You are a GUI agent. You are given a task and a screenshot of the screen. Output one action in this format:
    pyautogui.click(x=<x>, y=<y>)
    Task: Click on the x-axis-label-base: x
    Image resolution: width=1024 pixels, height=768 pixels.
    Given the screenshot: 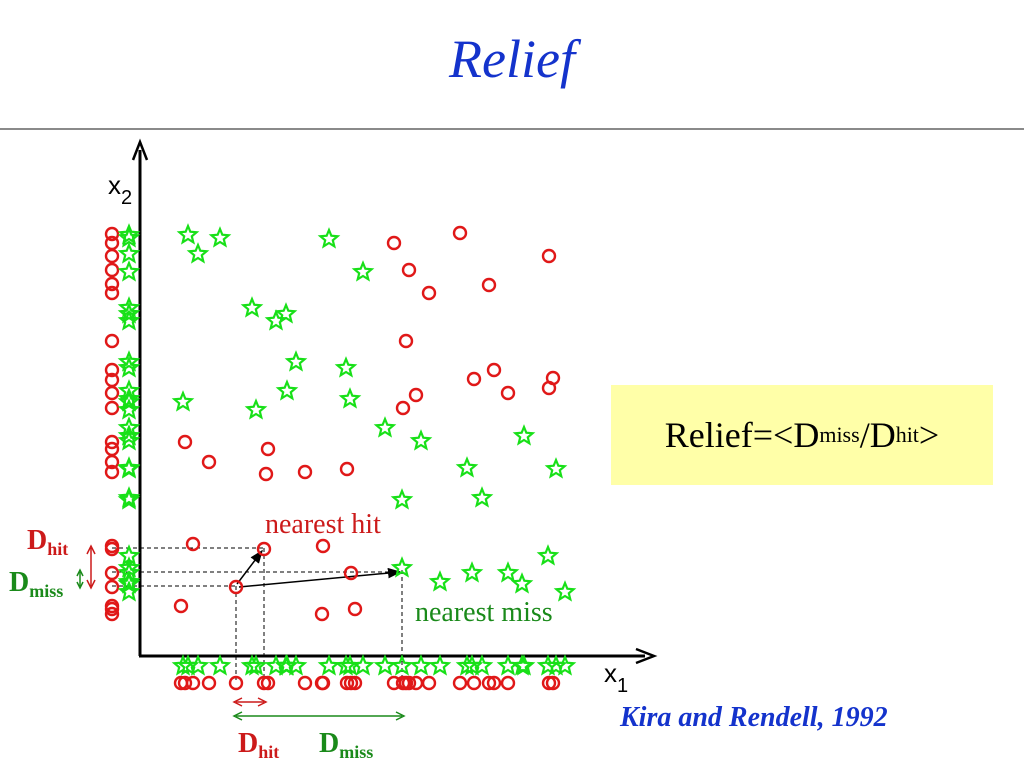 What is the action you would take?
    pyautogui.click(x=610, y=673)
    